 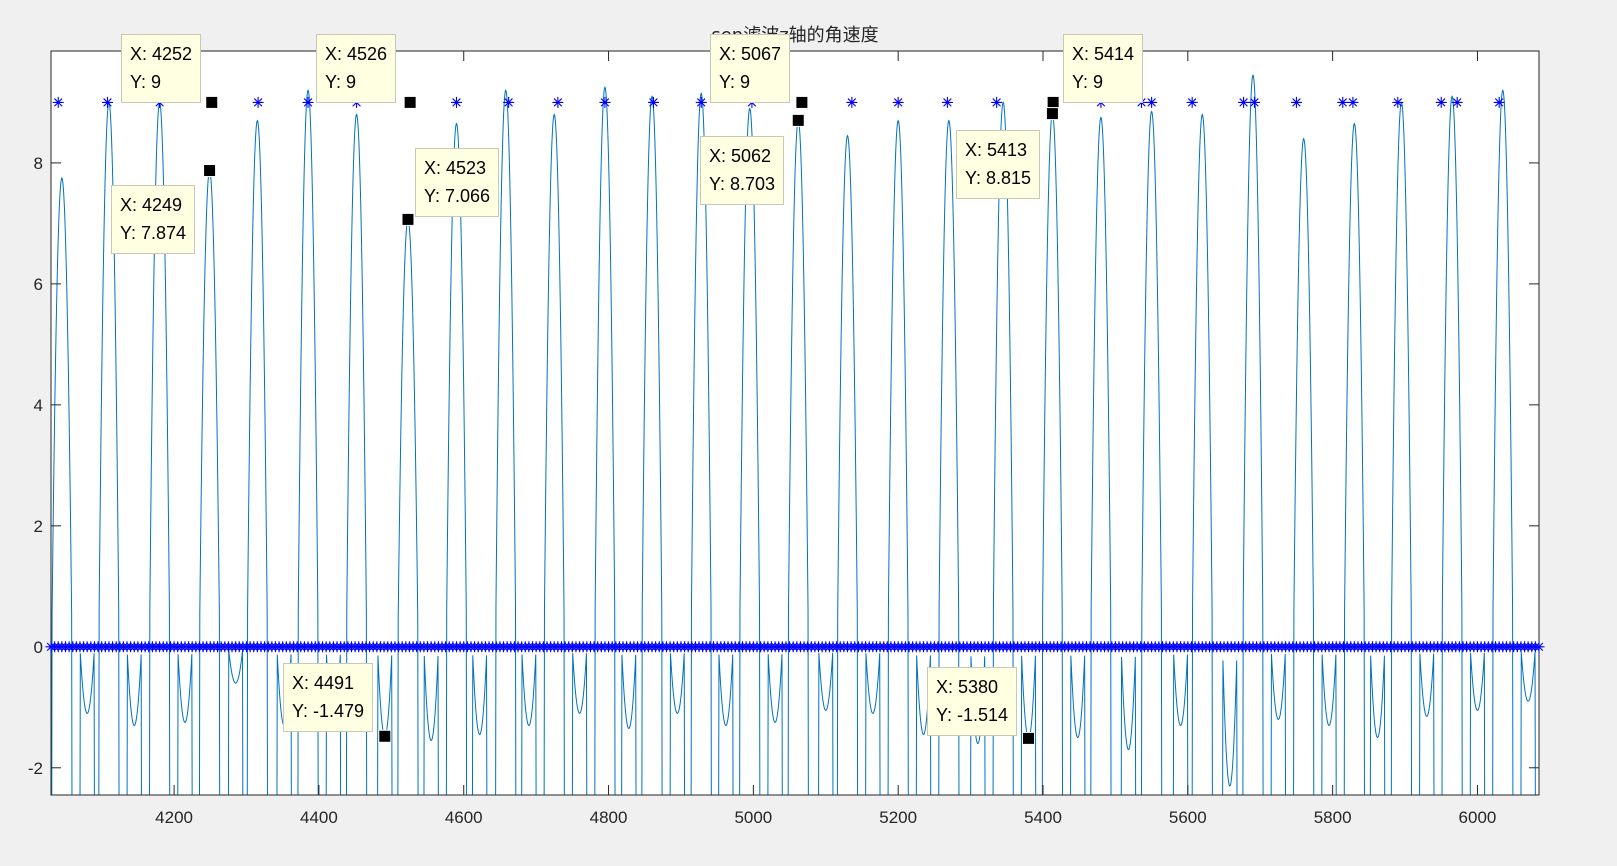 I want to click on x-tick-label: 5000, so click(x=753, y=817).